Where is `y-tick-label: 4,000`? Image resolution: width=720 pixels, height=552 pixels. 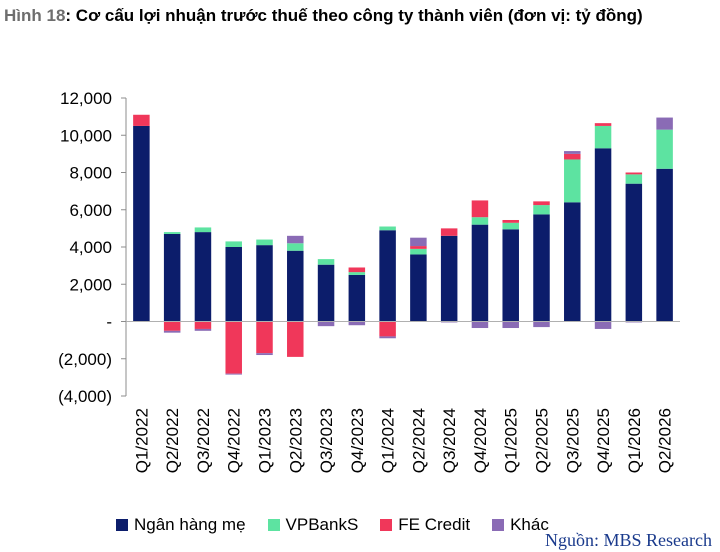 y-tick-label: 4,000 is located at coordinates (90, 247).